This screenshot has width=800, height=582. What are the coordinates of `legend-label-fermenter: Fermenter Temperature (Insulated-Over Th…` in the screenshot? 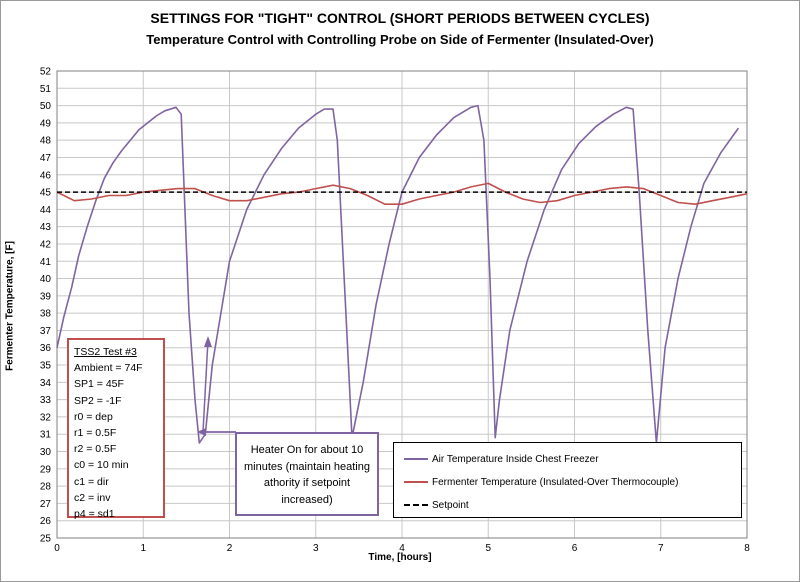 It's located at (555, 482).